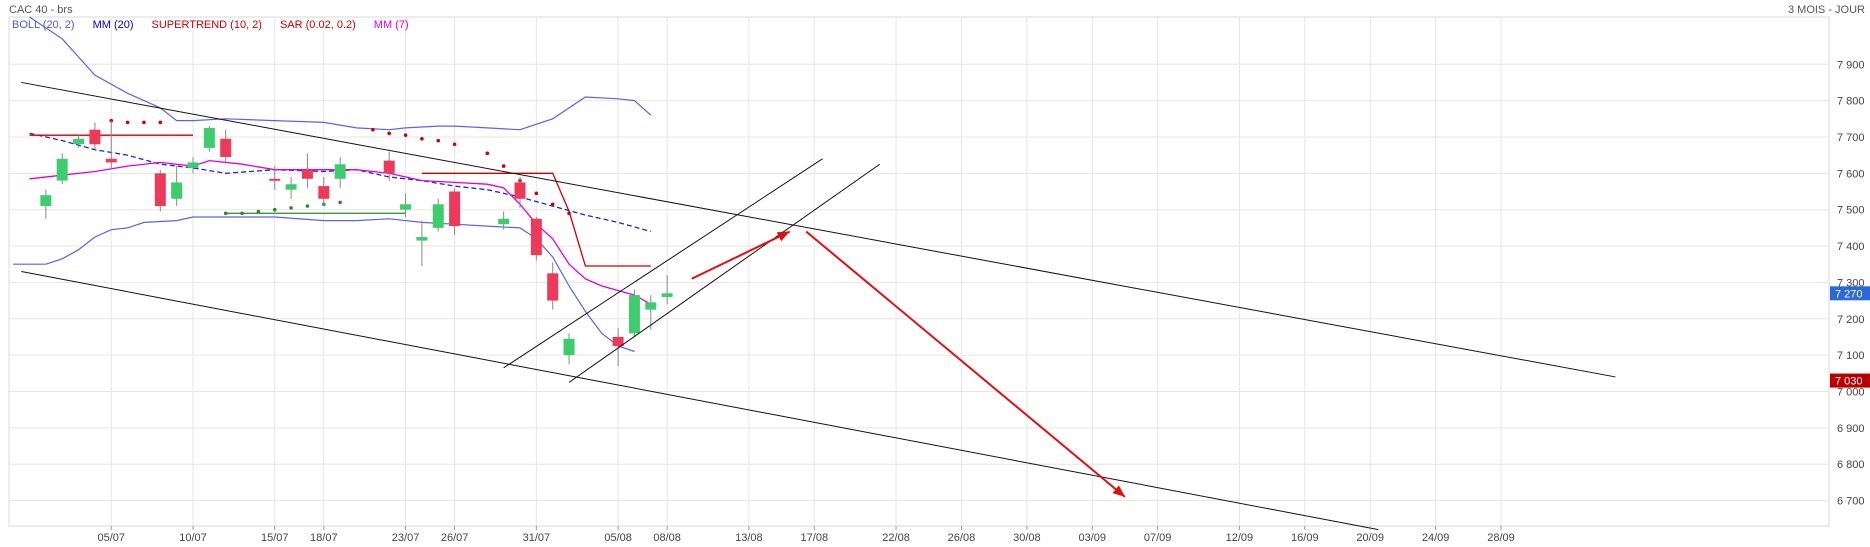 The width and height of the screenshot is (1870, 547). Describe the element at coordinates (113, 25) in the screenshot. I see `legend-entry: MM (20)` at that location.